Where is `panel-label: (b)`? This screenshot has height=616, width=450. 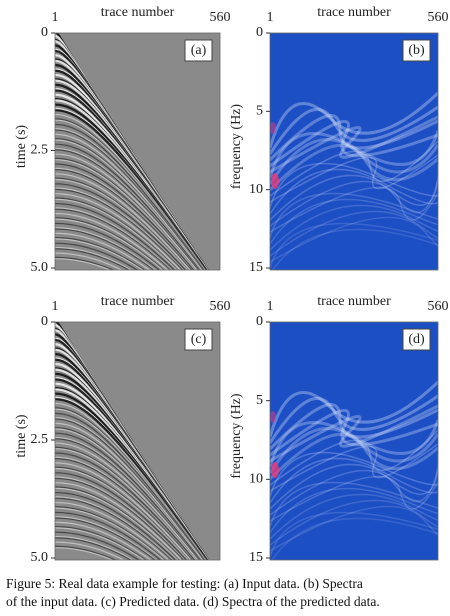 panel-label: (b) is located at coordinates (416, 50).